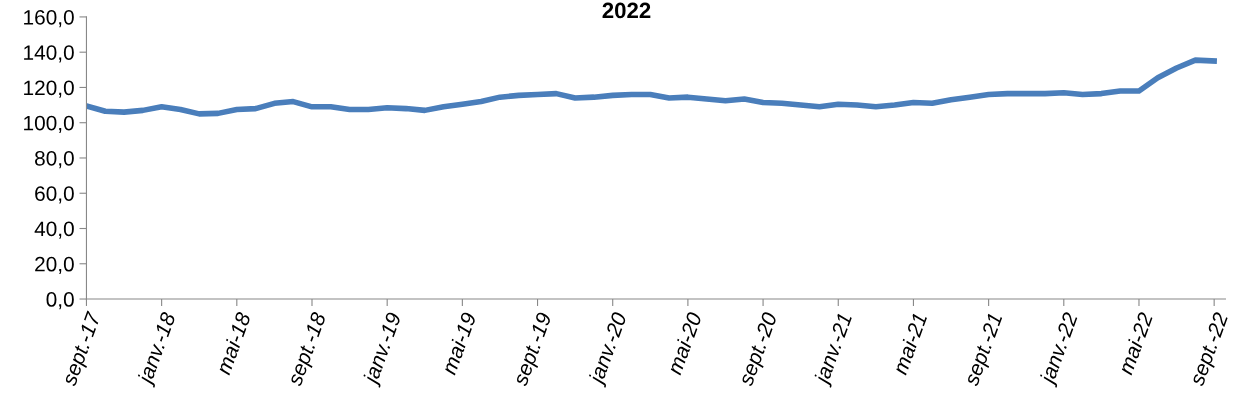 This screenshot has height=403, width=1253. What do you see at coordinates (49, 54) in the screenshot?
I see `y-tick-label: 140,0` at bounding box center [49, 54].